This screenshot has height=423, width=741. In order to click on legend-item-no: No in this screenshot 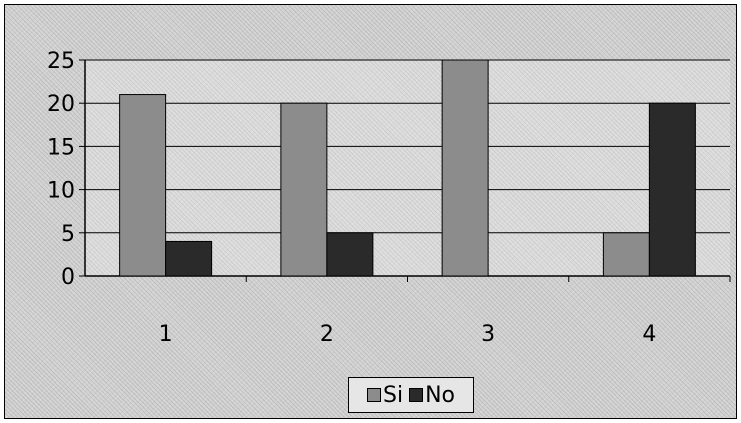, I will do `click(432, 395)`.